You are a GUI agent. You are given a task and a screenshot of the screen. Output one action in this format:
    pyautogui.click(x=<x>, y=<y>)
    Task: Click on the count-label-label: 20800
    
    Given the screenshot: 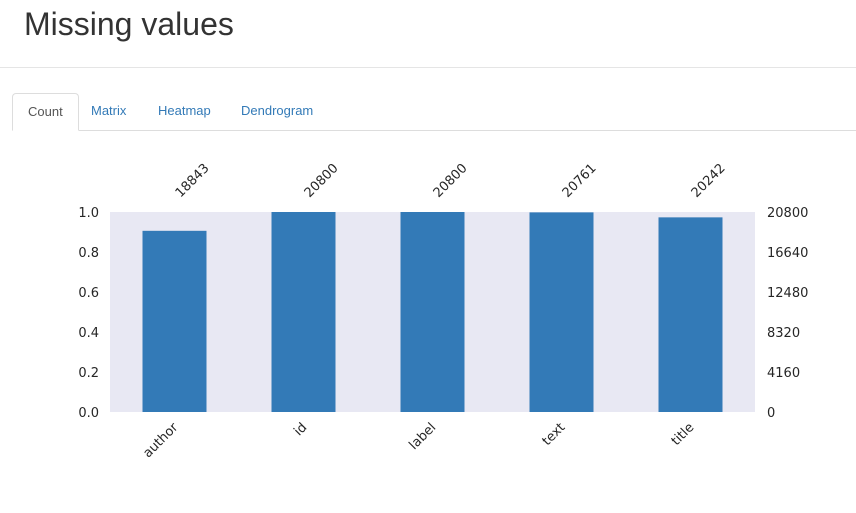 What is the action you would take?
    pyautogui.click(x=451, y=181)
    